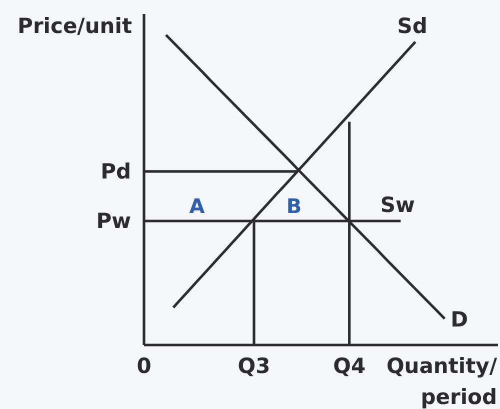  Describe the element at coordinates (144, 366) in the screenshot. I see `x-tick-label: 0` at that location.